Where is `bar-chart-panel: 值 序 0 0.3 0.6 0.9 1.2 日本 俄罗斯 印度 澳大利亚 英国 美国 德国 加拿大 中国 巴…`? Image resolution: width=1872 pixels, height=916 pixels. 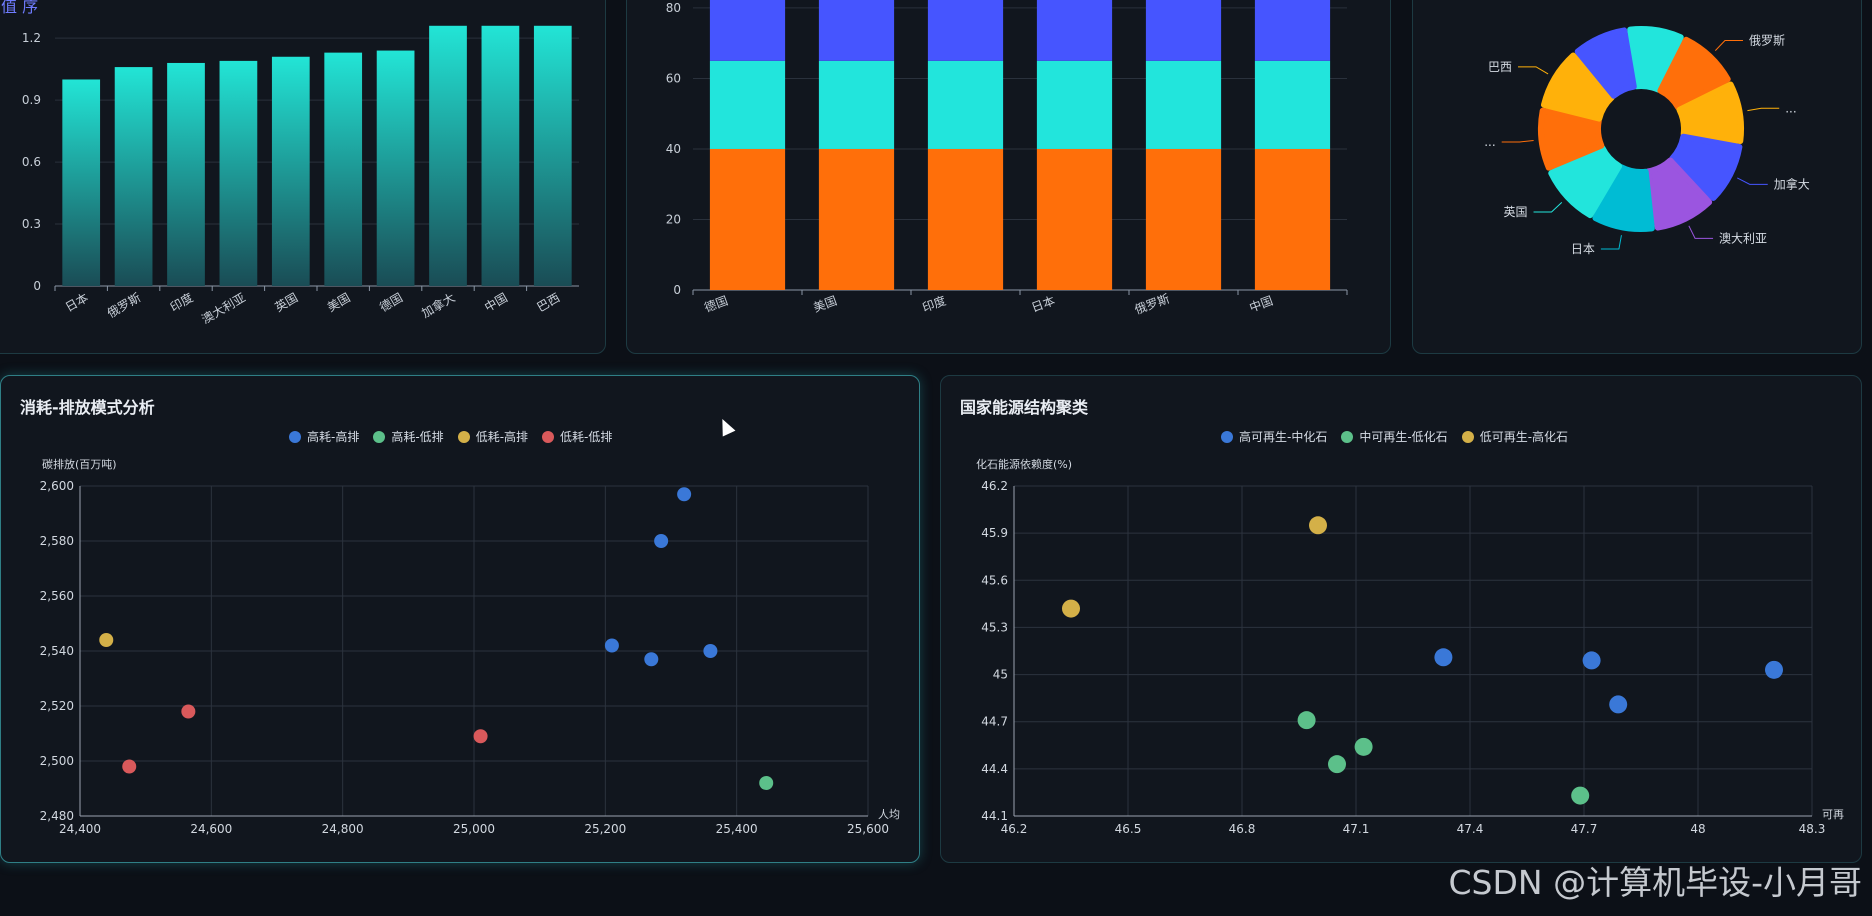 bar-chart-panel: 值 序 0 0.3 0.6 0.9 1.2 日本 俄罗斯 印度 澳大利亚 英国 美国 德国 加拿大 中国 巴… is located at coordinates (303, 177).